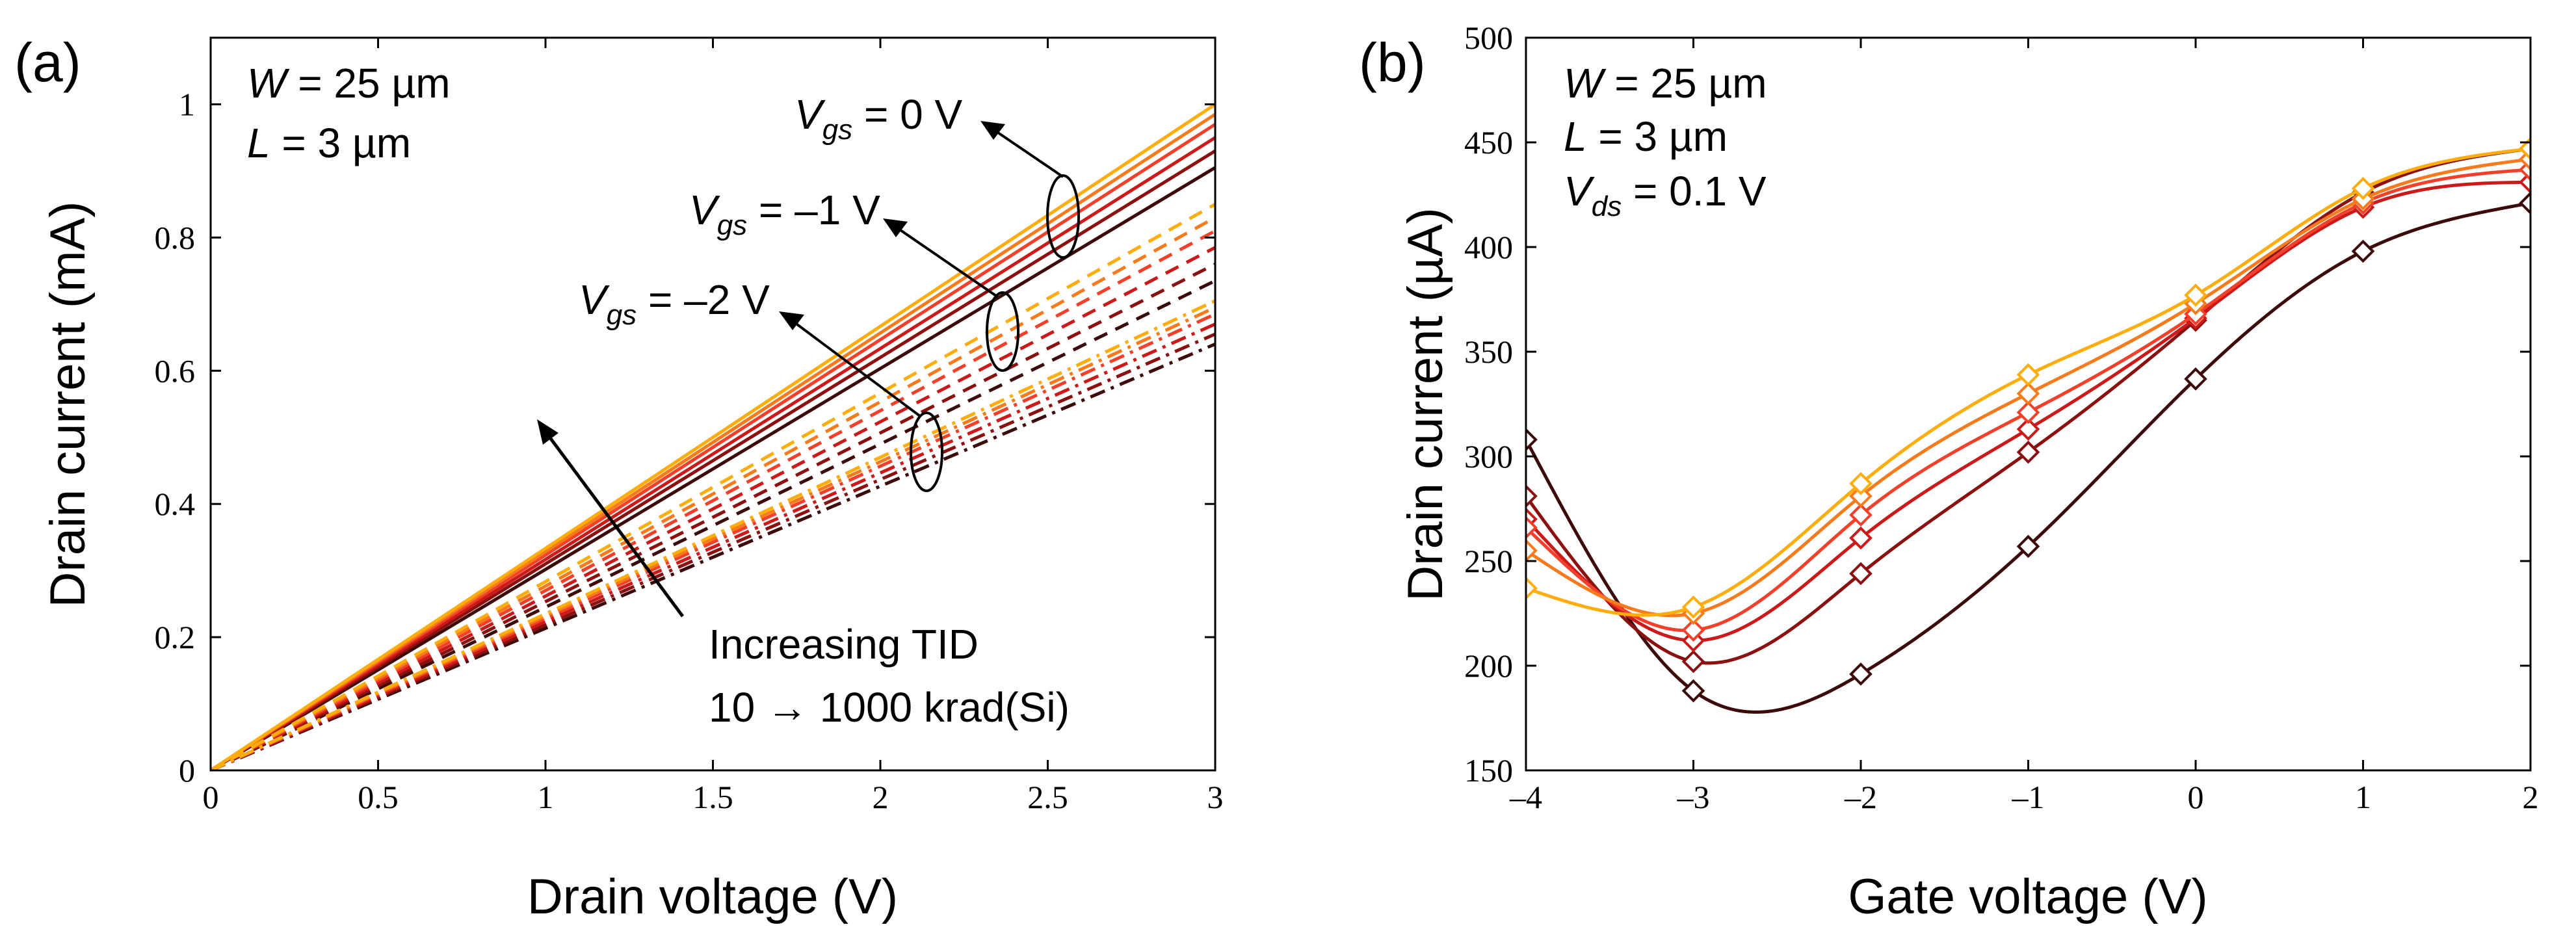 The image size is (2576, 942). What do you see at coordinates (187, 770) in the screenshot?
I see `panel-a-y-tick-label: 0` at bounding box center [187, 770].